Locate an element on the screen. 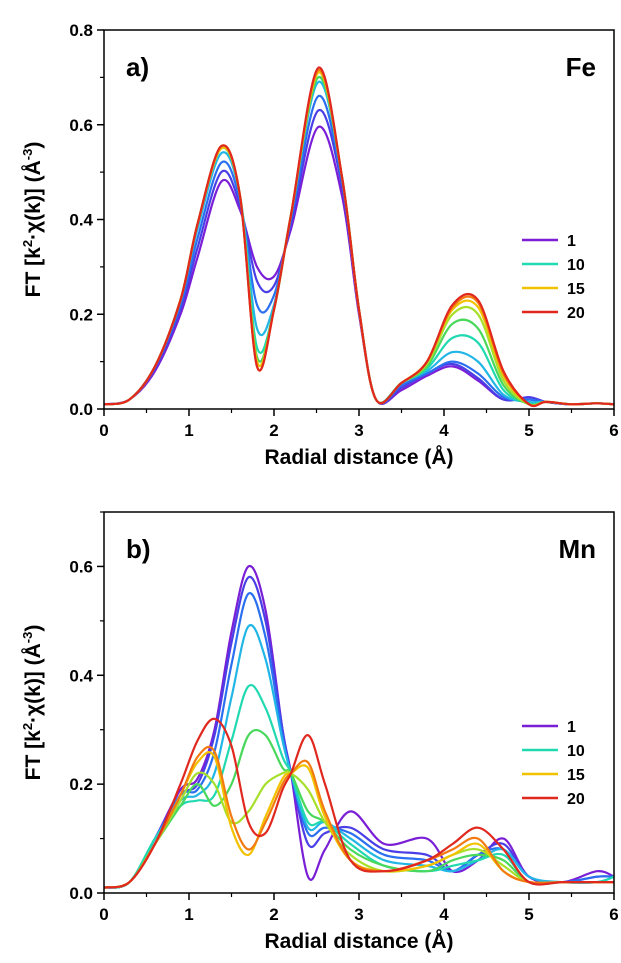 The image size is (621, 963). panel-label: a) is located at coordinates (137, 67).